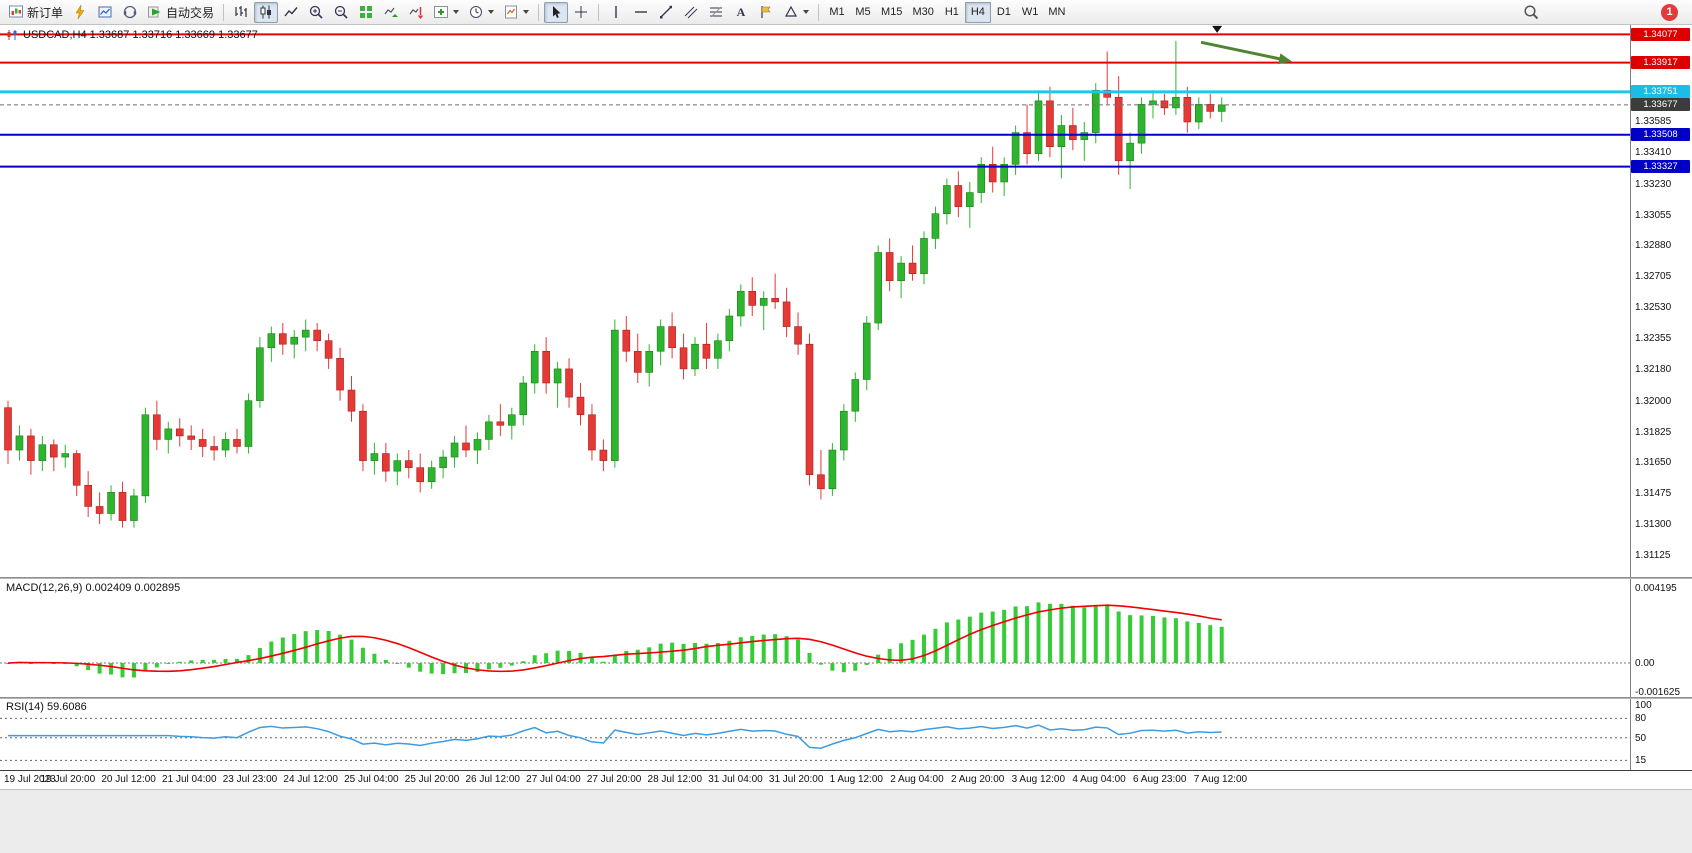 The height and width of the screenshot is (853, 1692). What do you see at coordinates (1004, 12) in the screenshot?
I see `timeframe-d1-button: D1` at bounding box center [1004, 12].